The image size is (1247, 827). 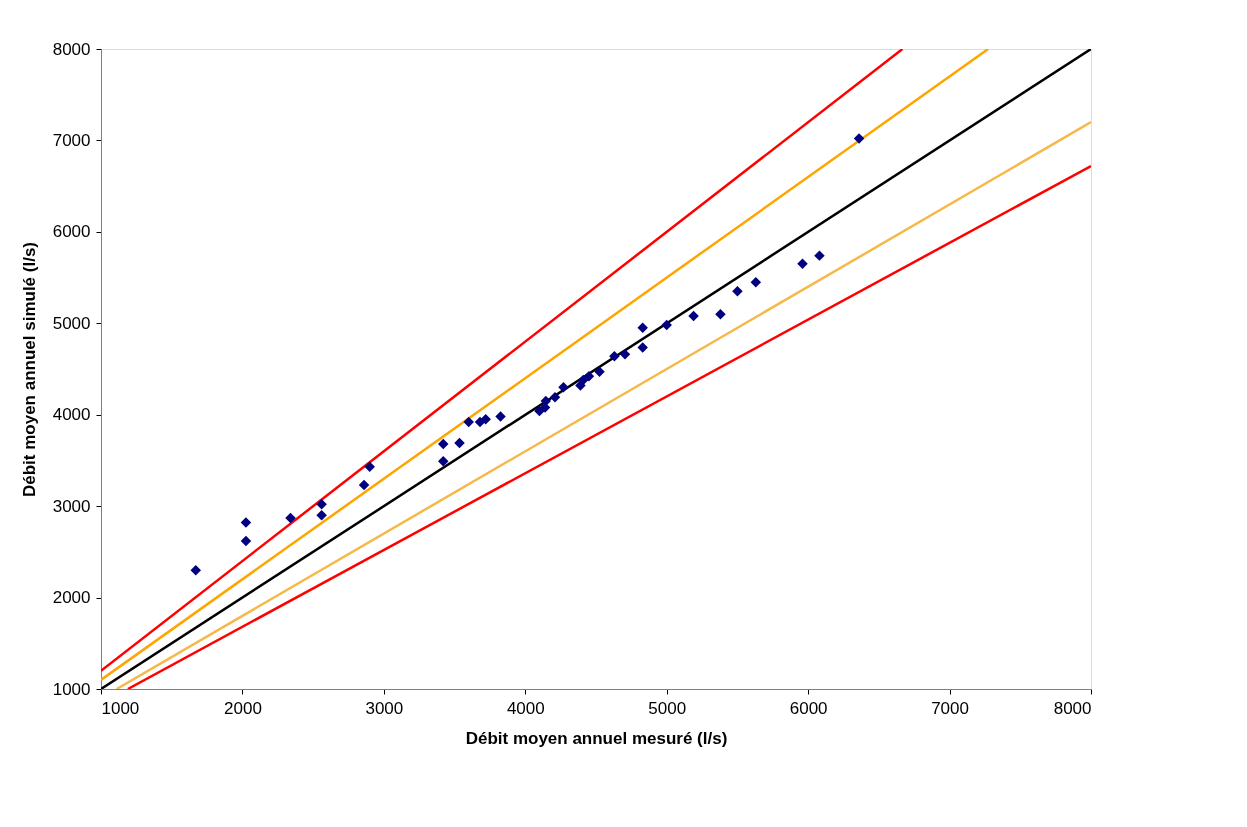 I want to click on x-axis-title: Débit moyen annuel mesuré (l/s), so click(x=596, y=738).